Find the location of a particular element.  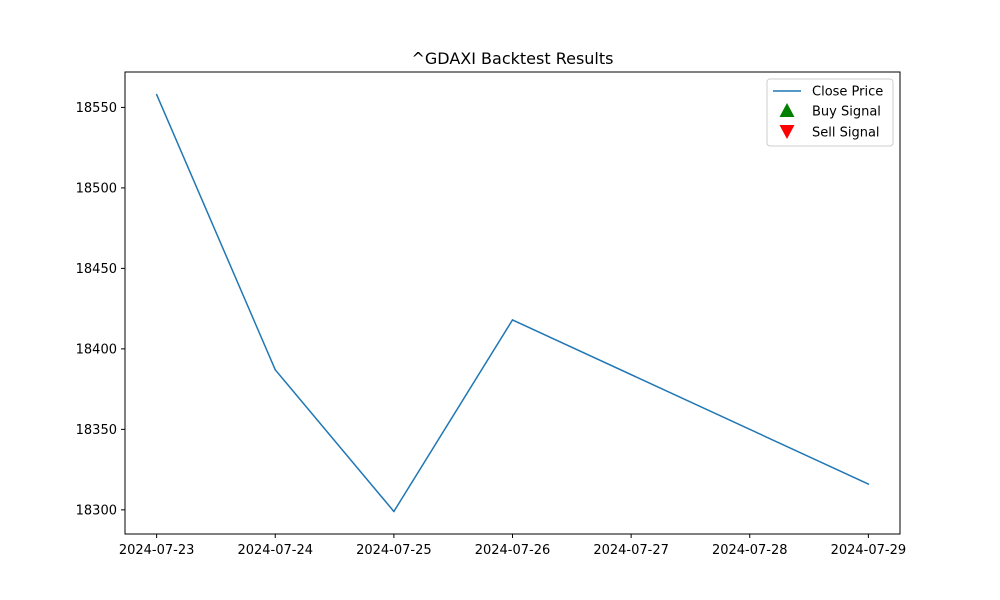

y-tick-label: 18550 is located at coordinates (96, 108).